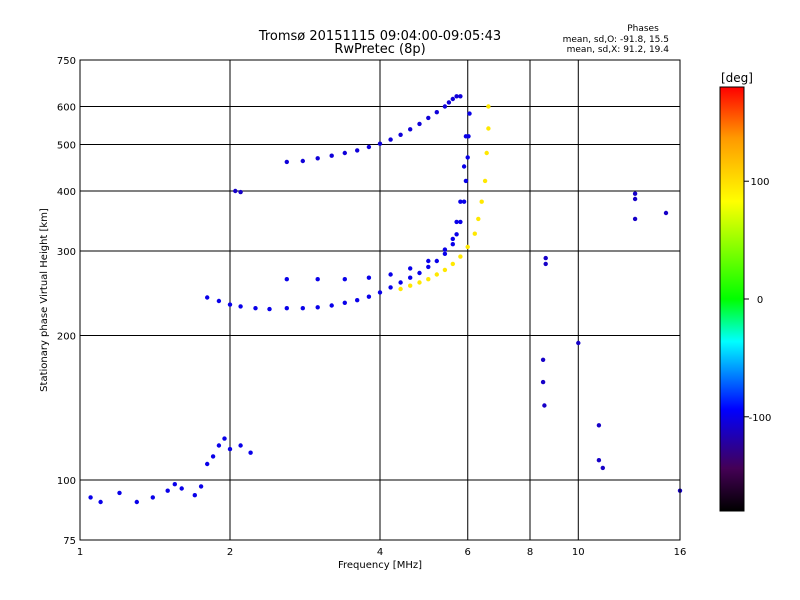 This screenshot has height=600, width=800. What do you see at coordinates (737, 78) in the screenshot?
I see `colorbar-label: [deg]` at bounding box center [737, 78].